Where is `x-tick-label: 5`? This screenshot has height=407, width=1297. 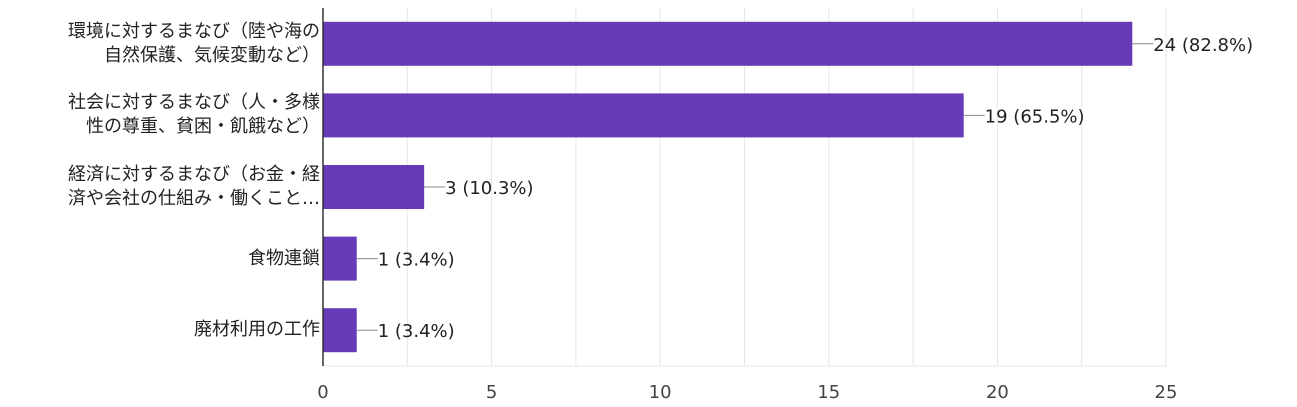 x-tick-label: 5 is located at coordinates (491, 392).